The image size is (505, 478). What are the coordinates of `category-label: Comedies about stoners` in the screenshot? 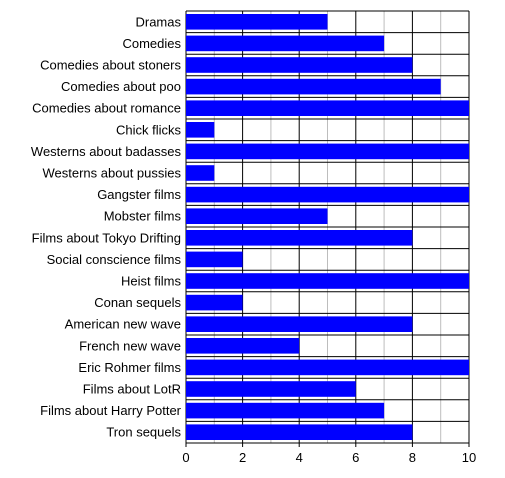 It's located at (110, 65).